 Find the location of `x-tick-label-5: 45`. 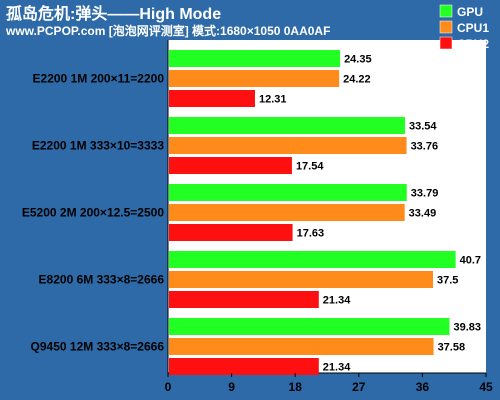

x-tick-label-5: 45 is located at coordinates (486, 387).